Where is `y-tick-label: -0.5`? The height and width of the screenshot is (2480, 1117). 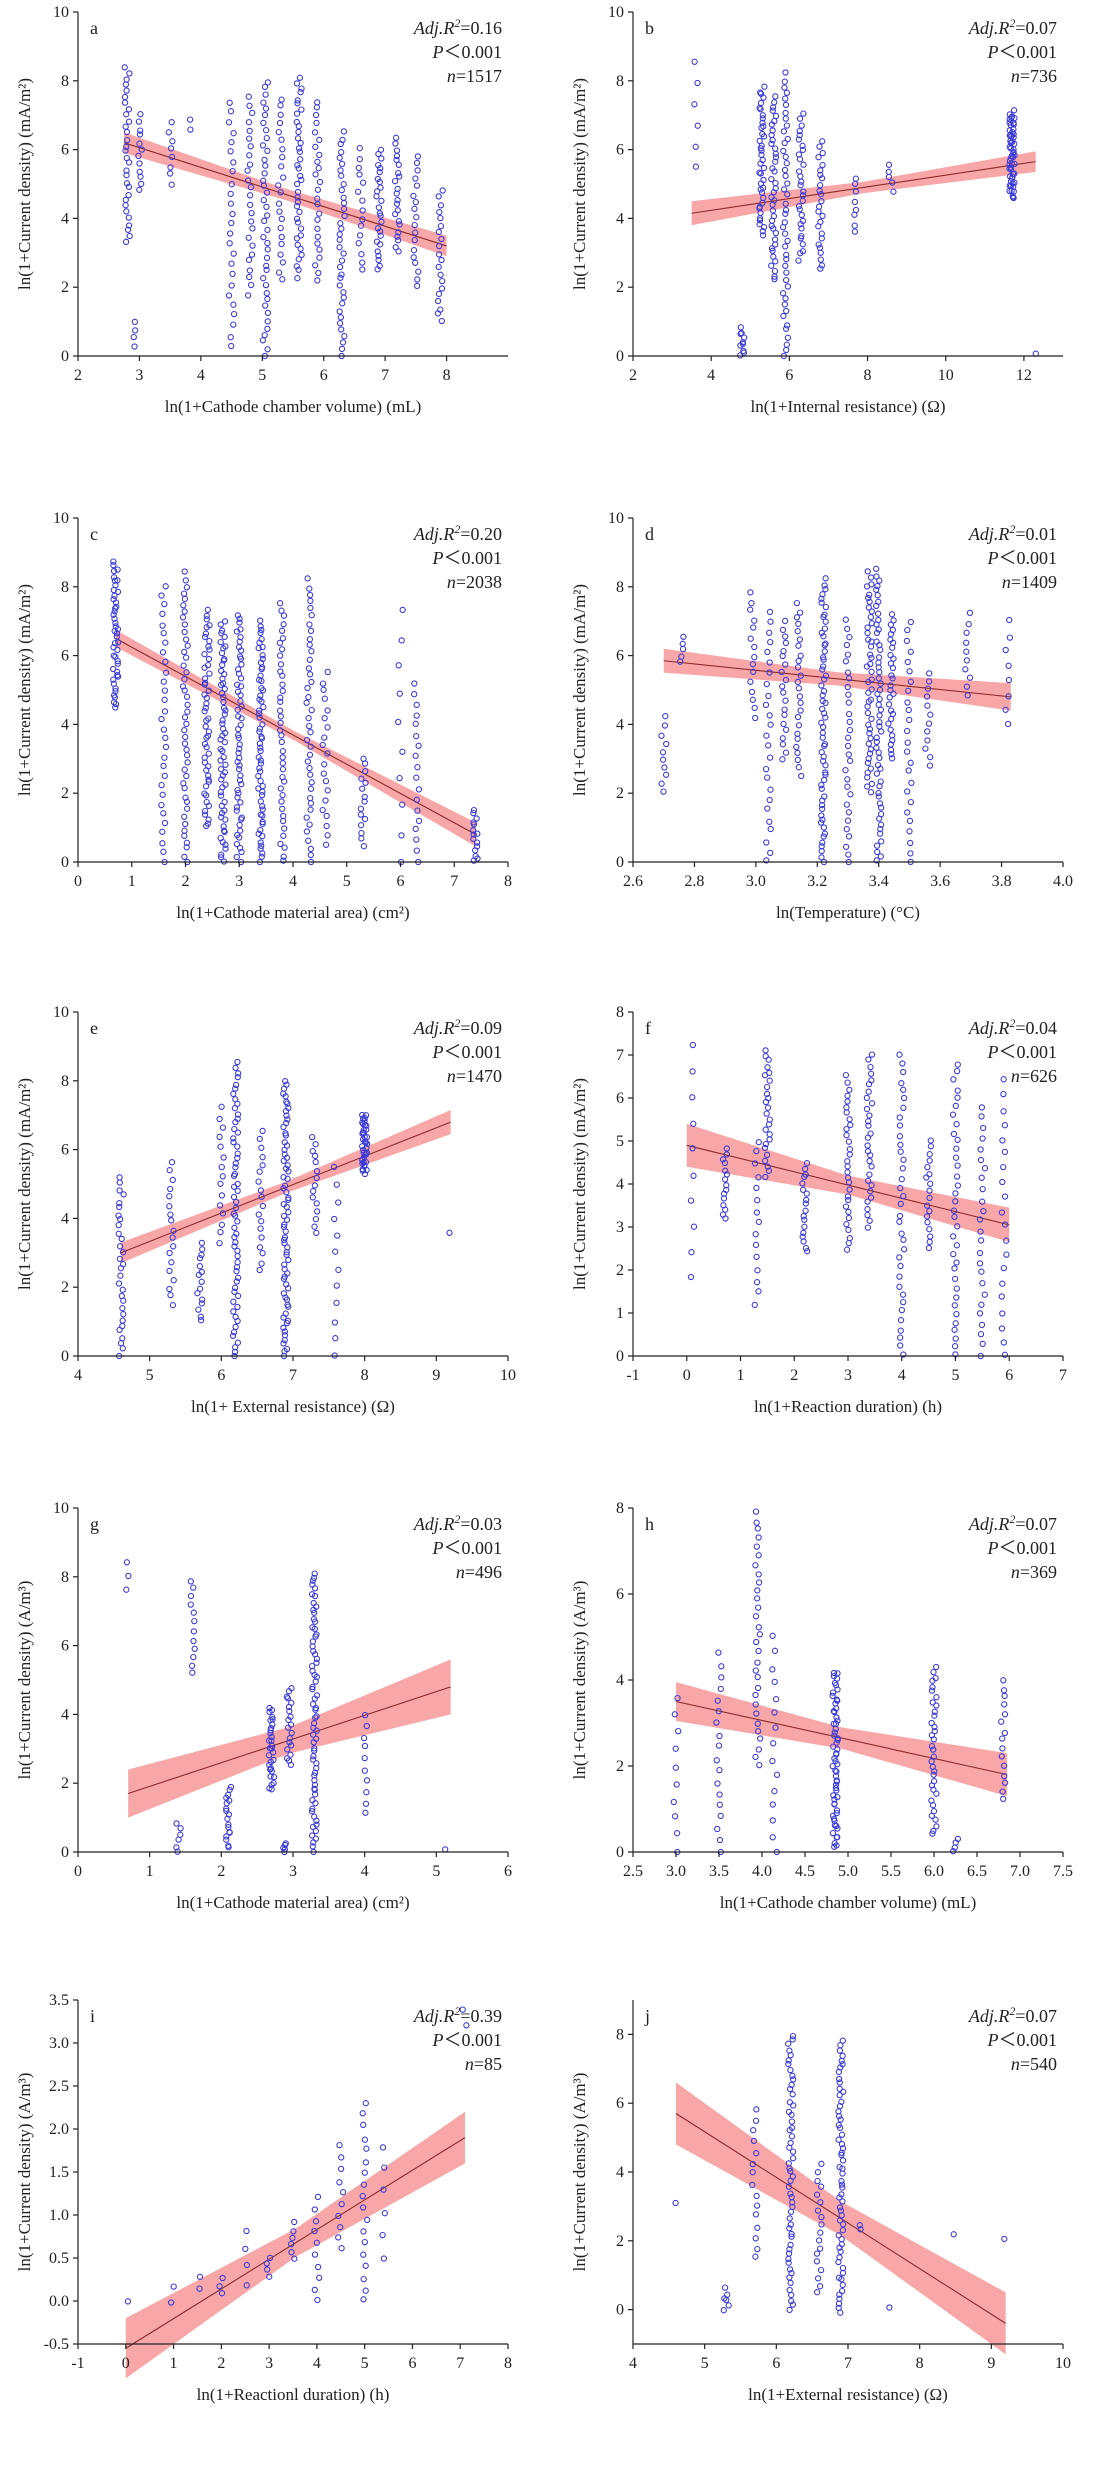 y-tick-label: -0.5 is located at coordinates (56, 2344).